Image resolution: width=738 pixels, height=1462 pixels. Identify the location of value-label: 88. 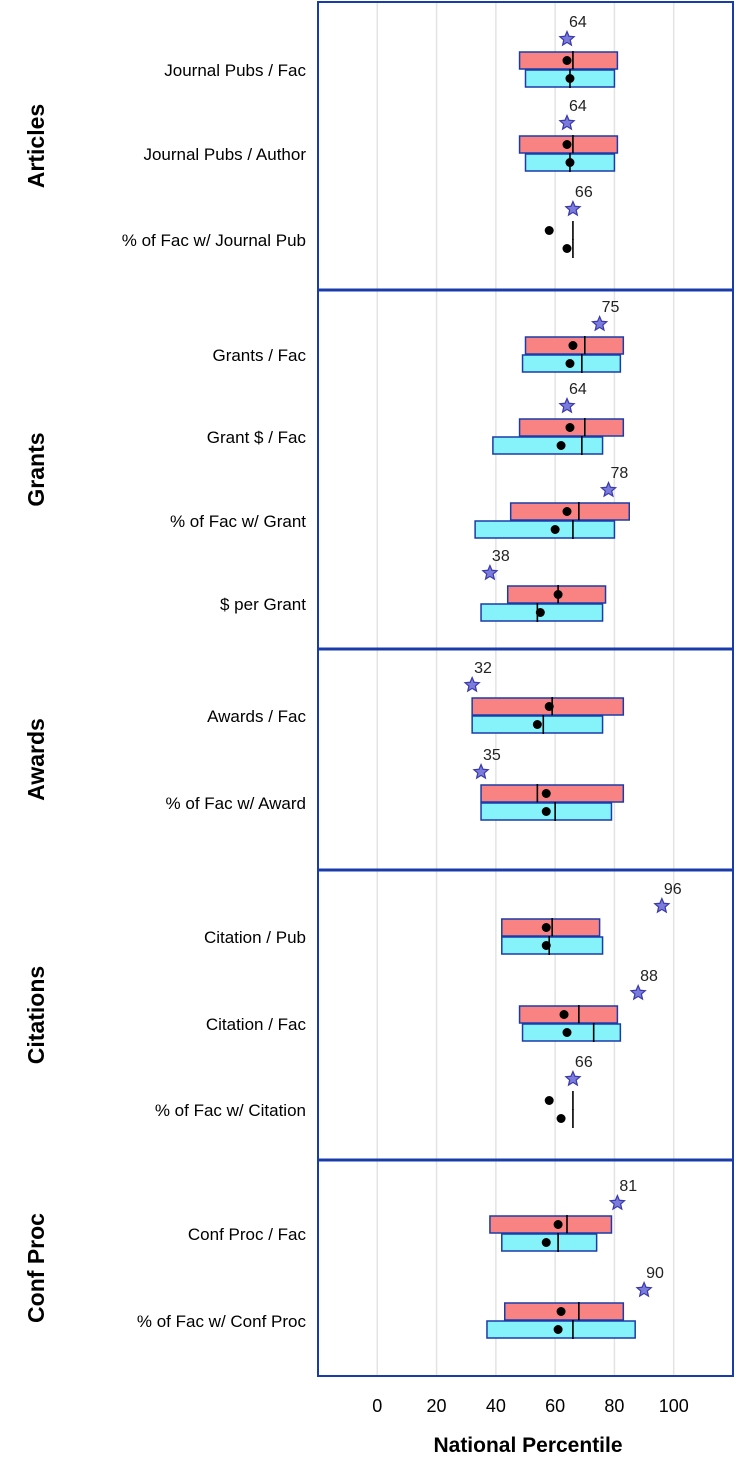
(649, 976).